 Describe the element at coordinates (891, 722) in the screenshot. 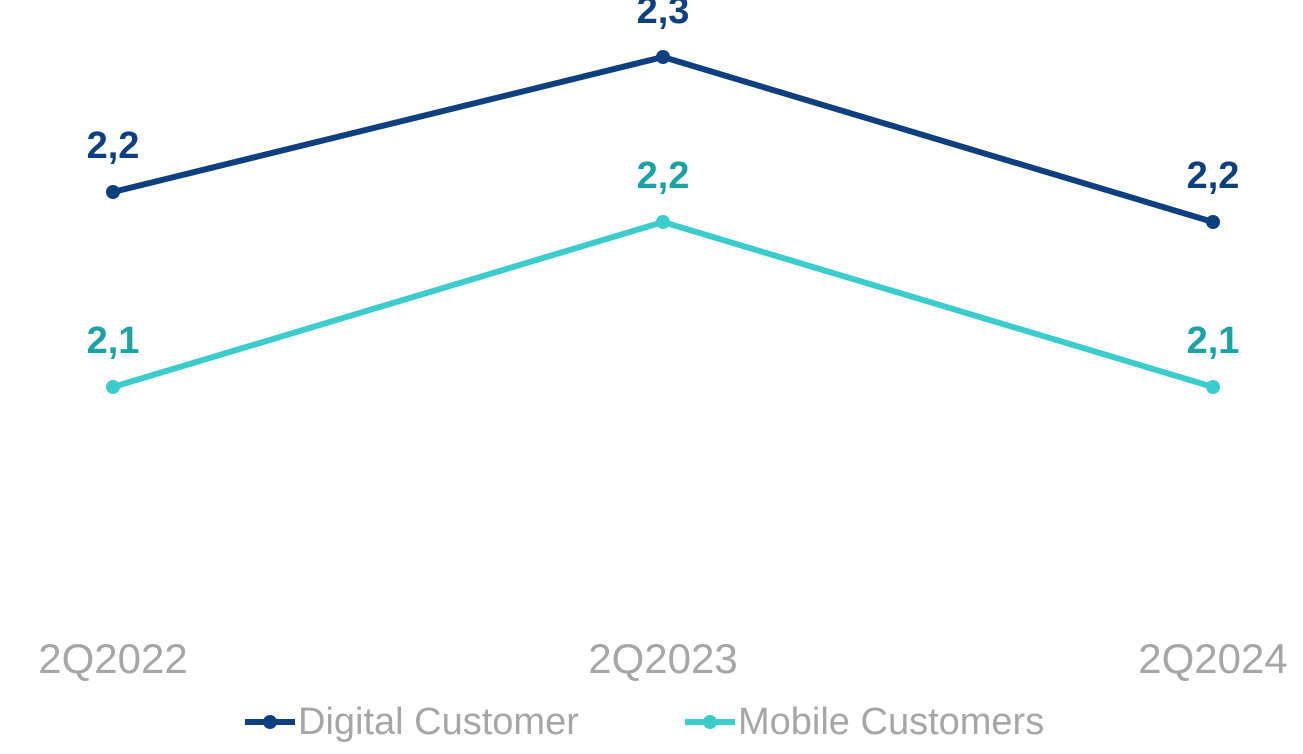

I see `legend-label: Mobile Customers` at that location.